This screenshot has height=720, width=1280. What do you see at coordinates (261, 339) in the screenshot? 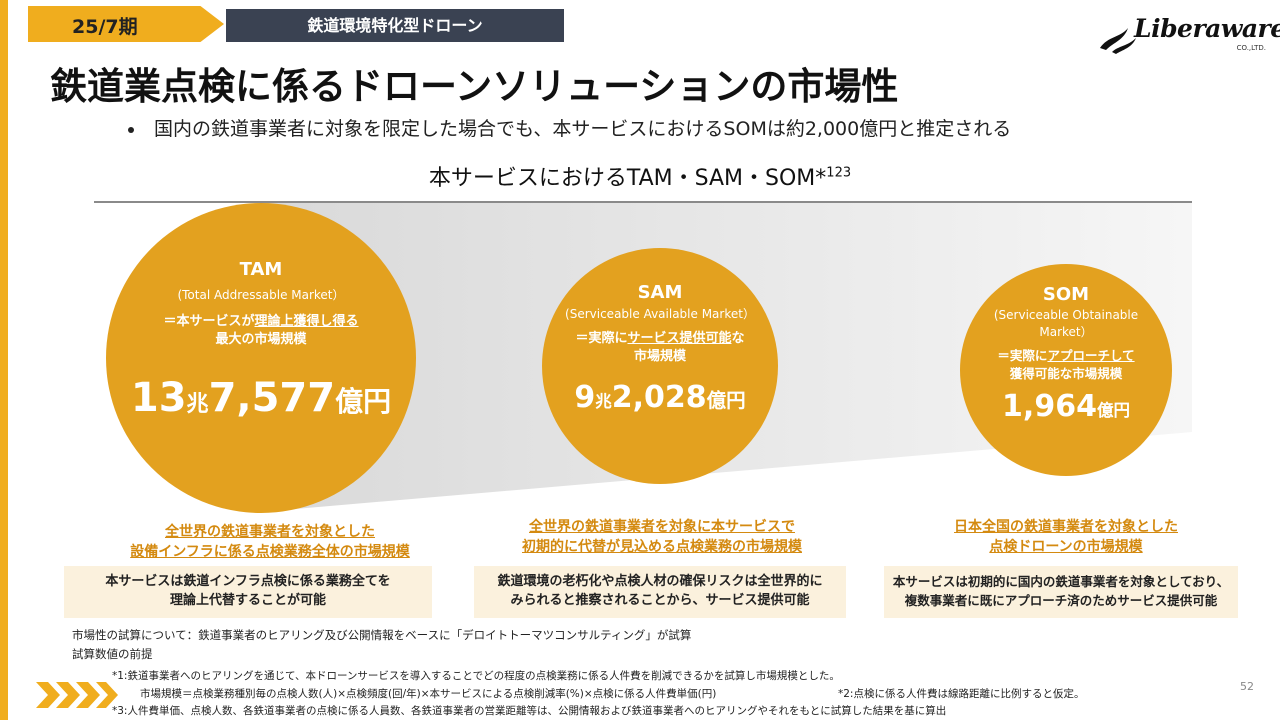
I see `tam-desc-line2: 最大の市場規模` at bounding box center [261, 339].